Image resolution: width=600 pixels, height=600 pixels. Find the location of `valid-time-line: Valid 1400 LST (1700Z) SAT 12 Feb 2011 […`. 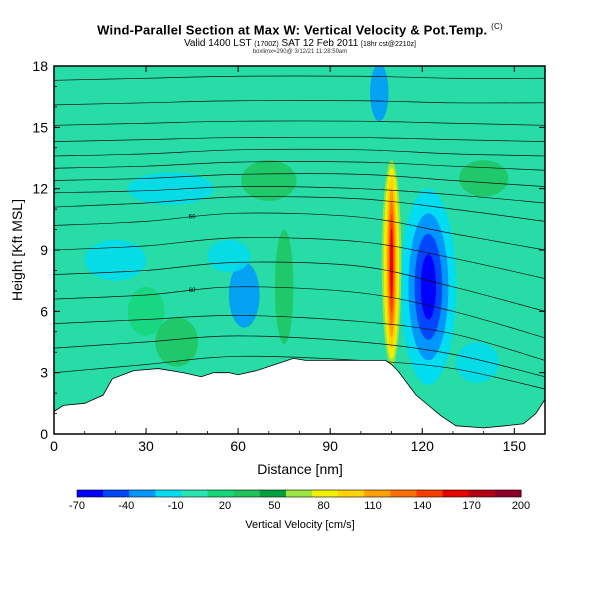

valid-time-line: Valid 1400 LST (1700Z) SAT 12 Feb 2011 [… is located at coordinates (300, 43).